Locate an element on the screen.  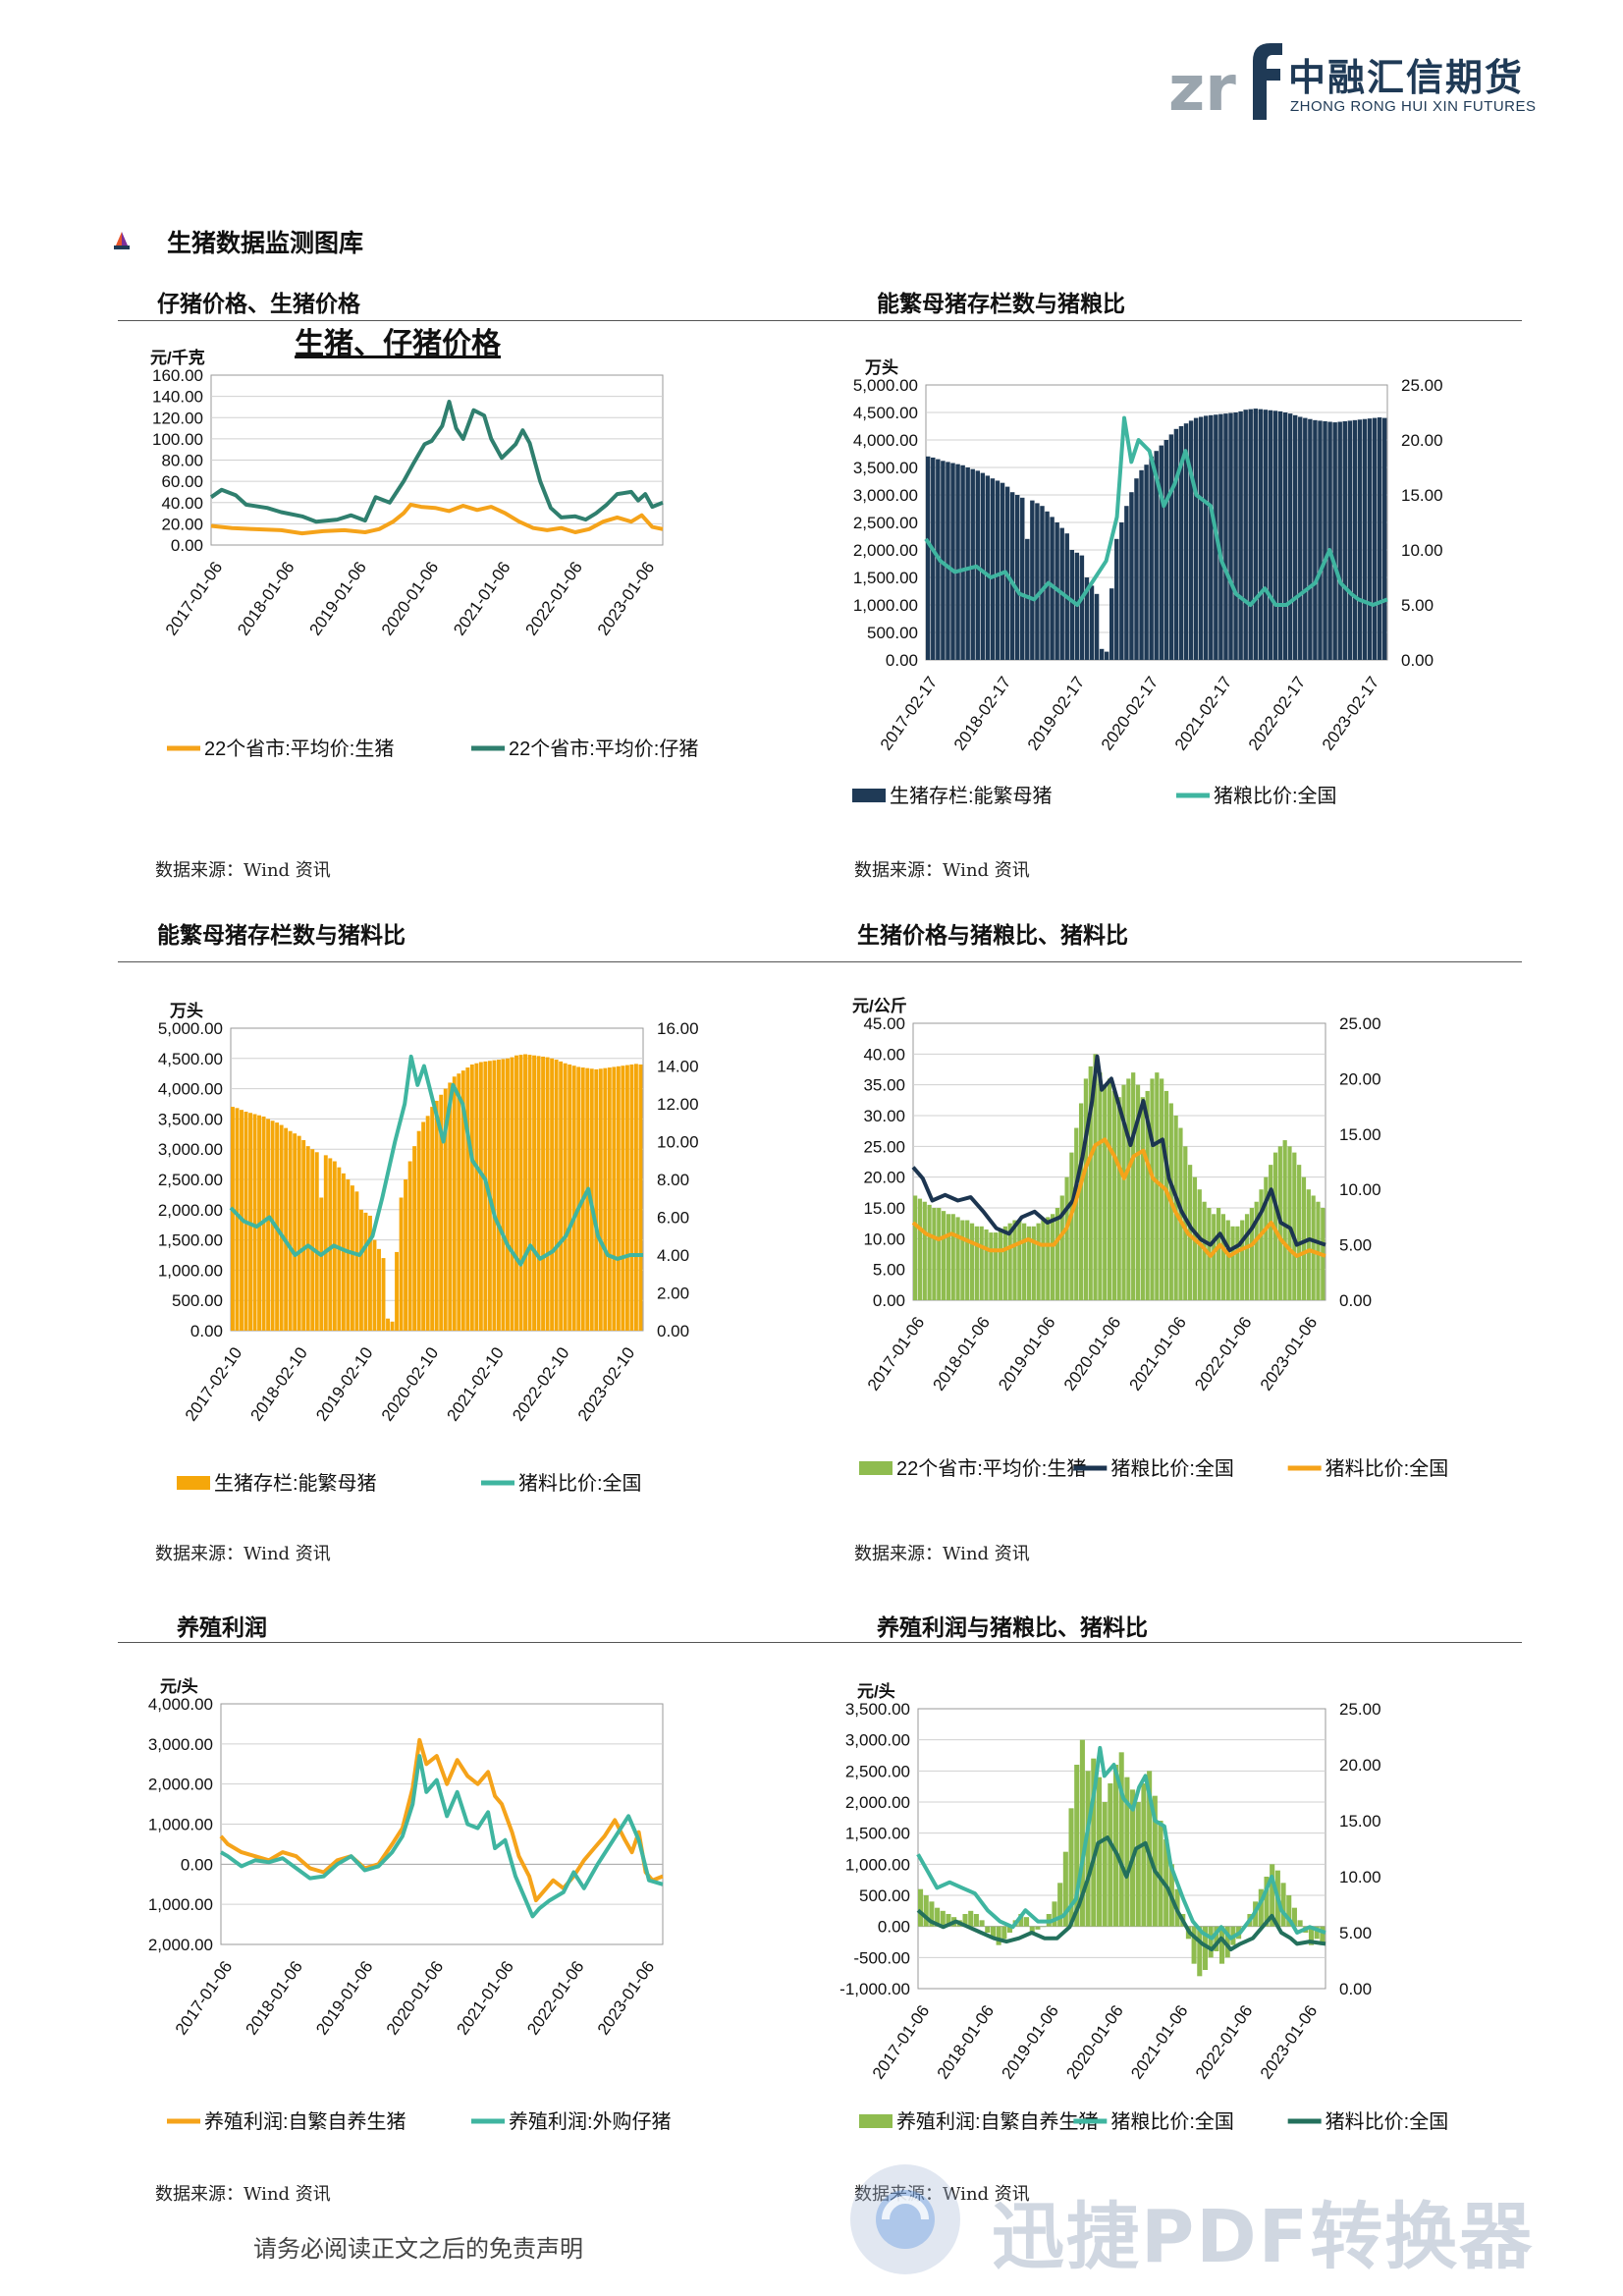
y-tick-label: 1,000.00 is located at coordinates (190, 1270).